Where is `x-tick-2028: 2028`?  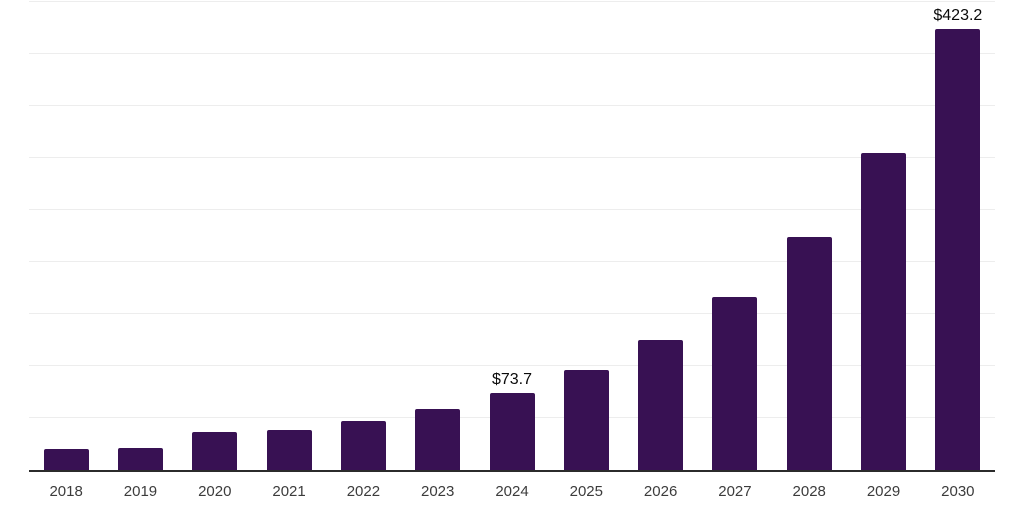 x-tick-2028: 2028 is located at coordinates (809, 491).